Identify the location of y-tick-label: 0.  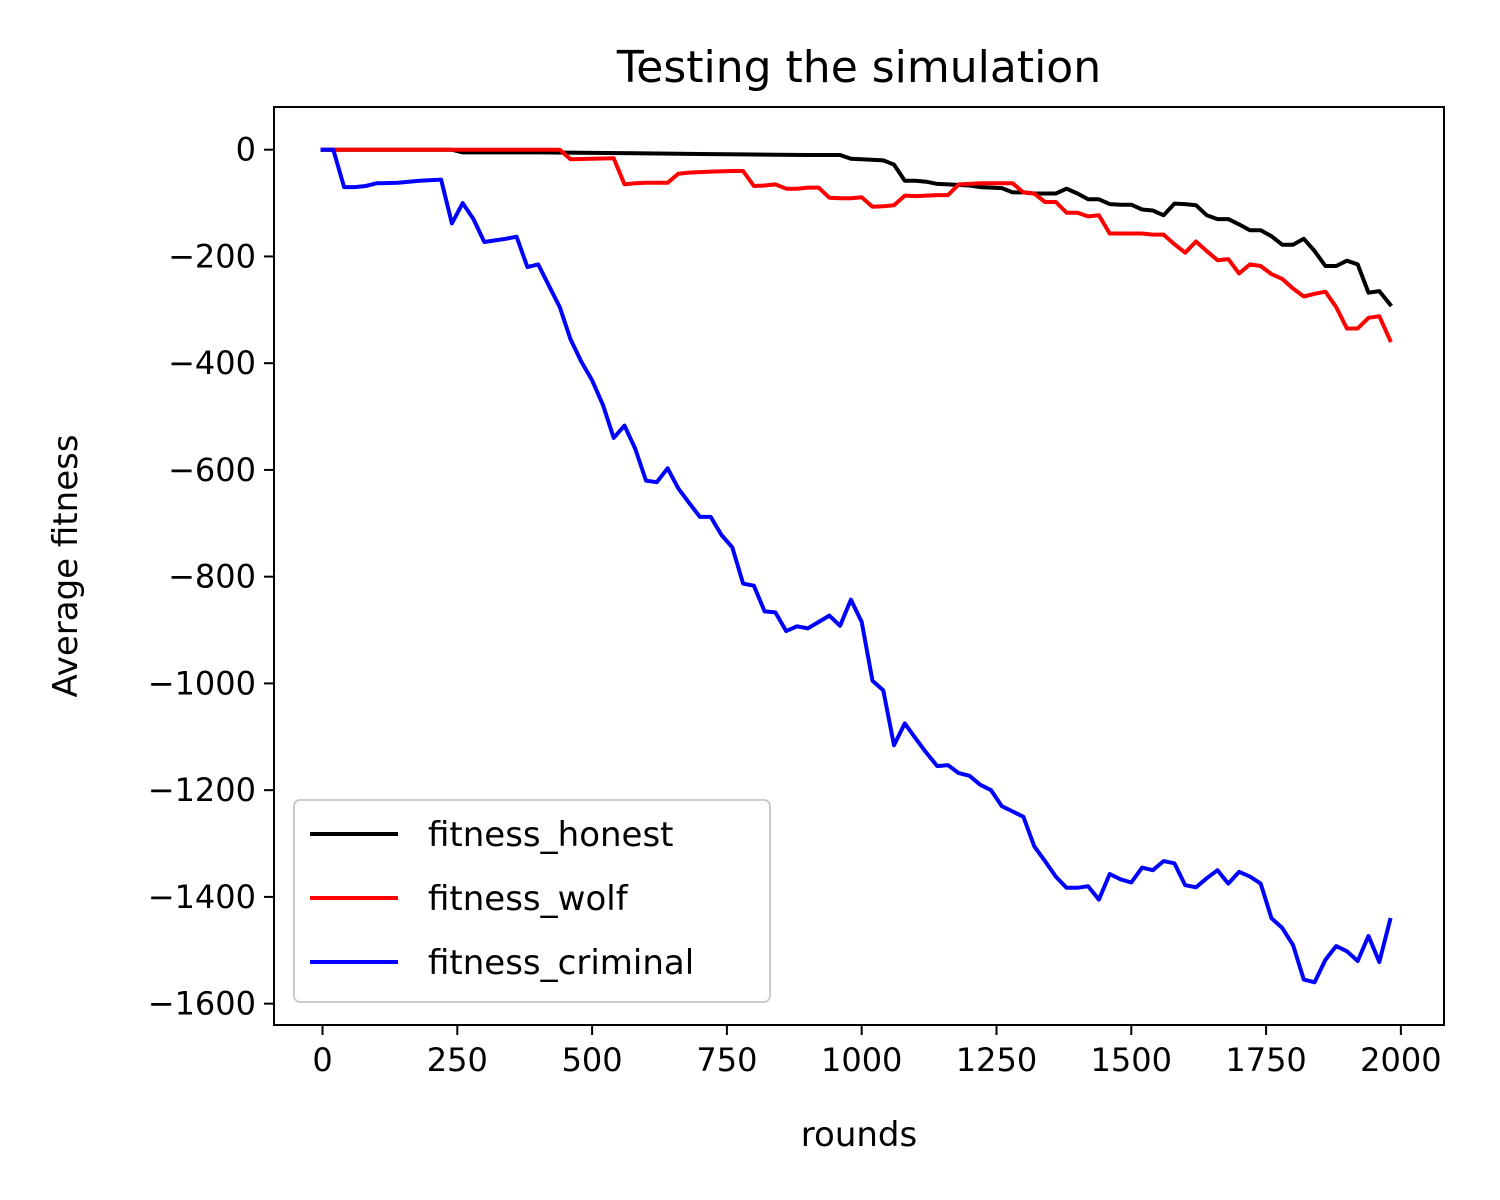
(246, 150).